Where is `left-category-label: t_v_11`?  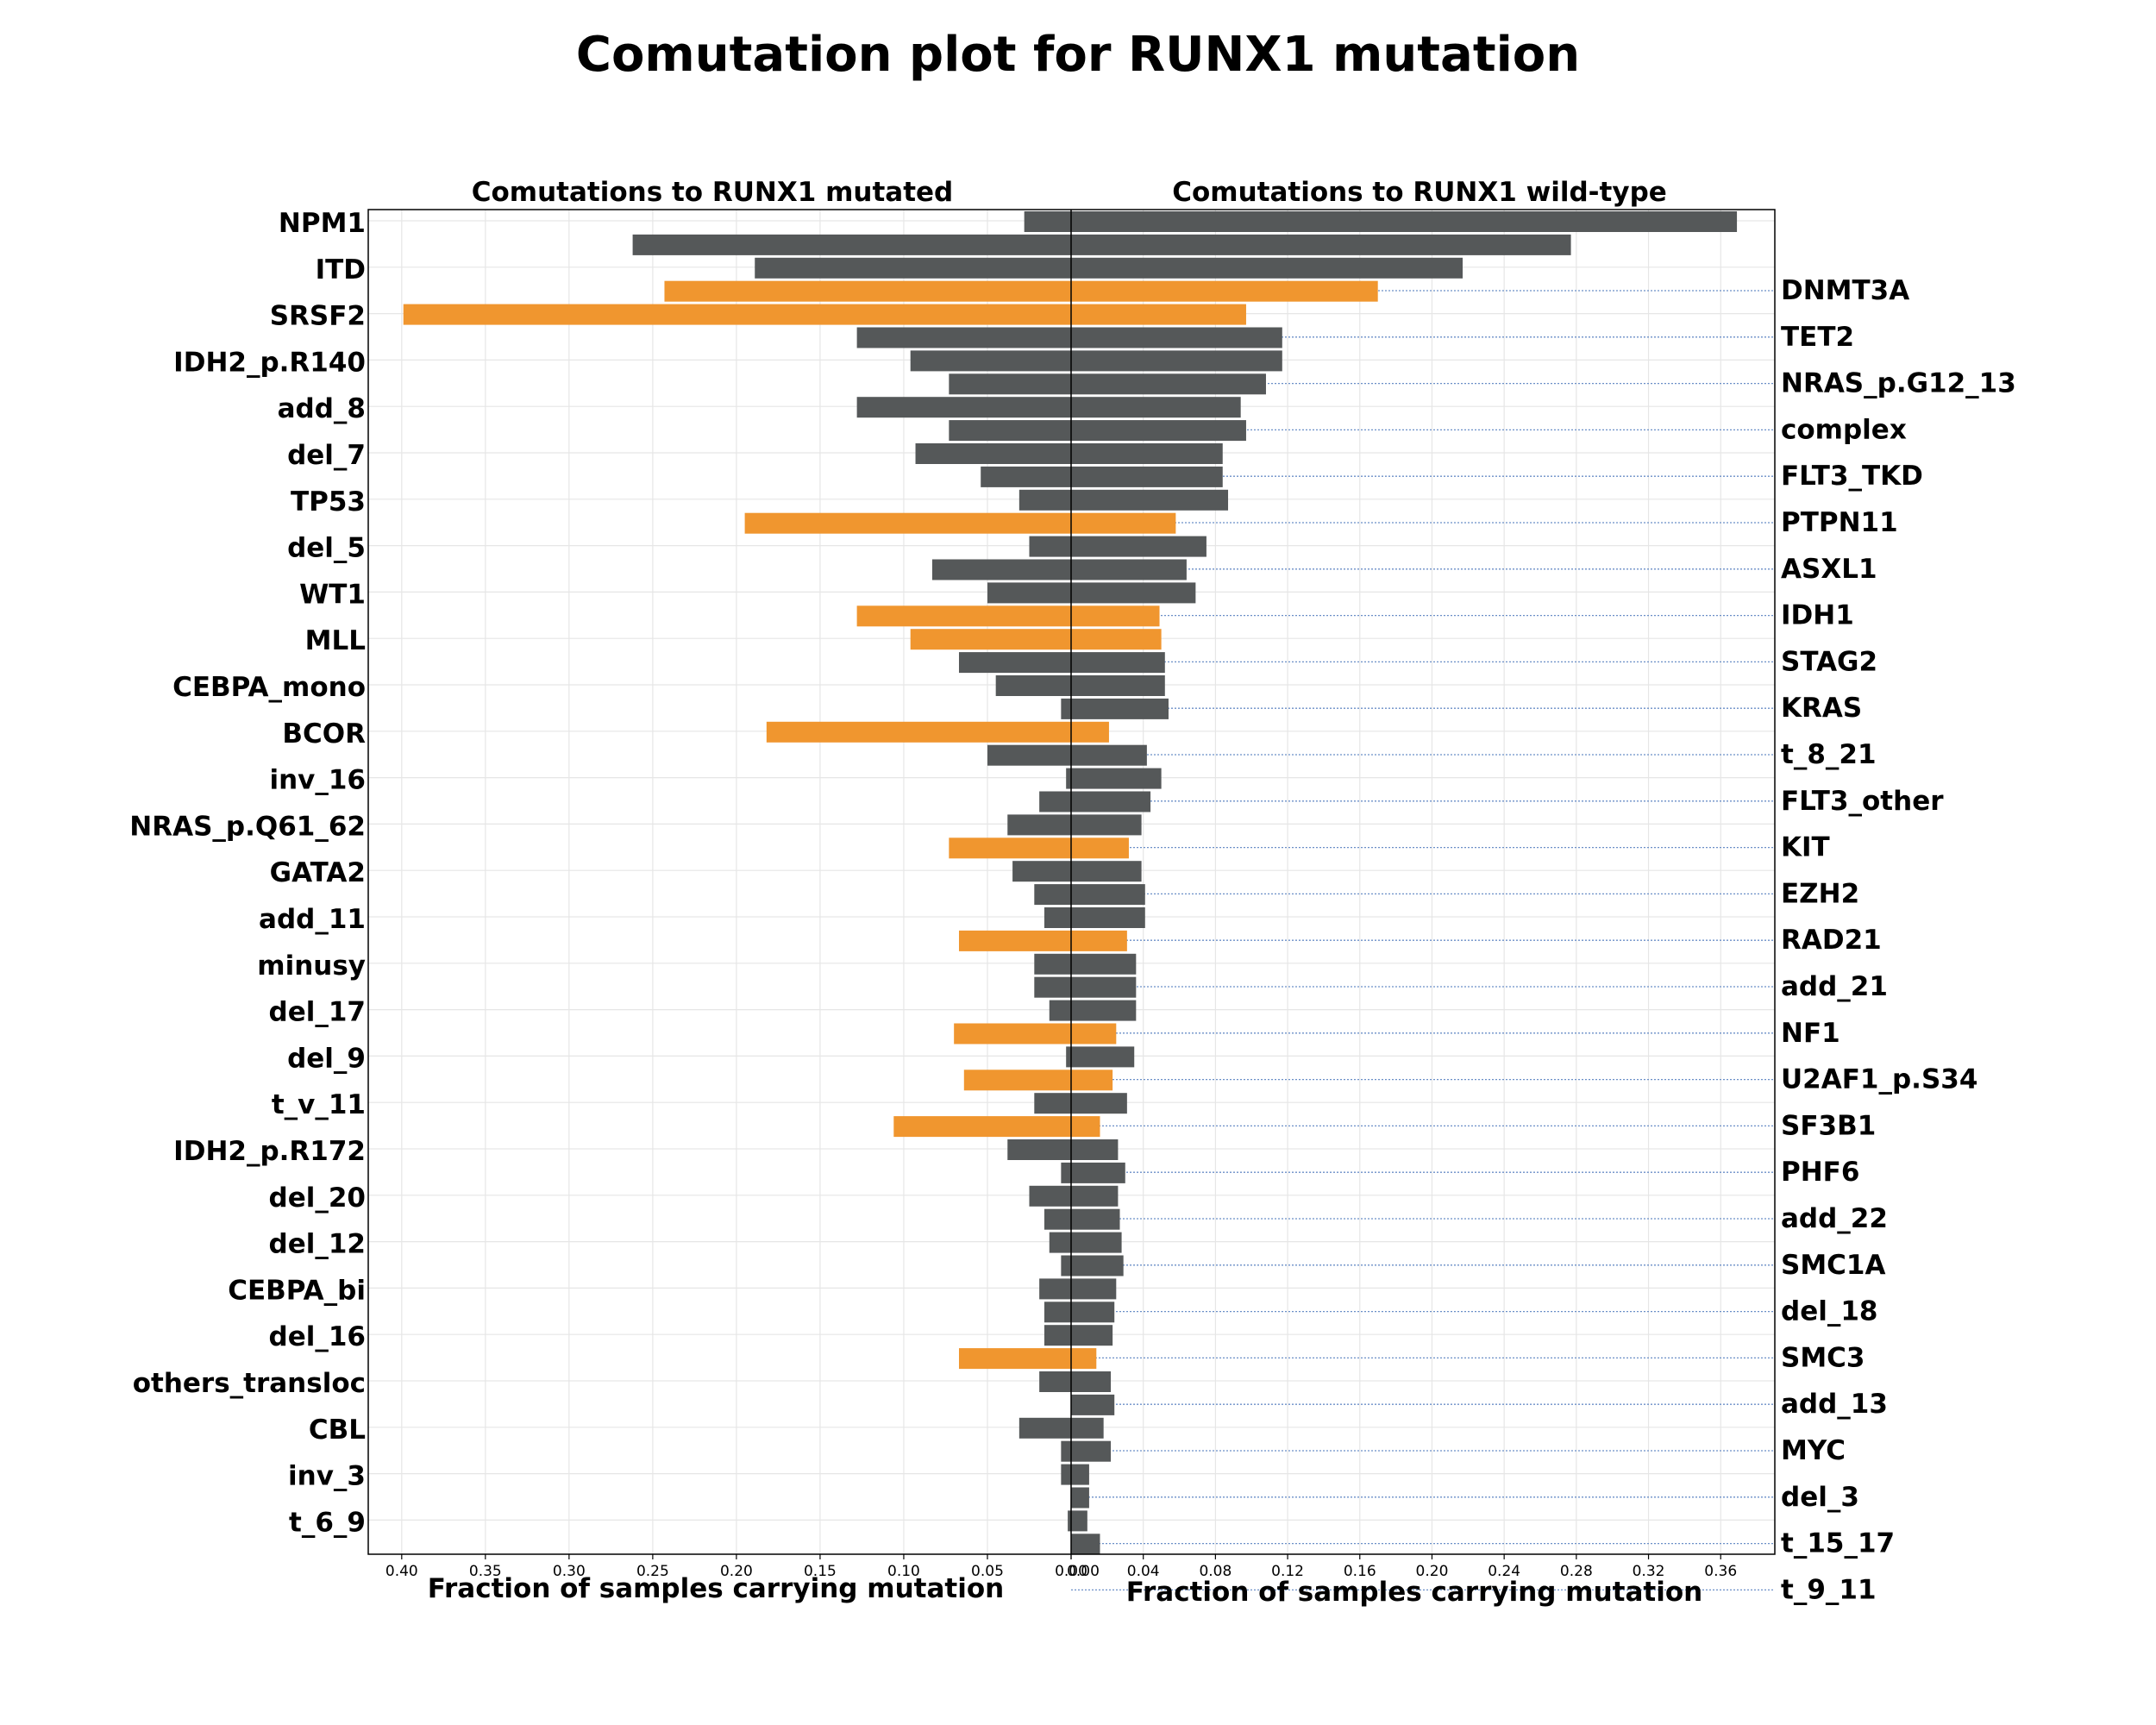
left-category-label: t_v_11 is located at coordinates (319, 1104).